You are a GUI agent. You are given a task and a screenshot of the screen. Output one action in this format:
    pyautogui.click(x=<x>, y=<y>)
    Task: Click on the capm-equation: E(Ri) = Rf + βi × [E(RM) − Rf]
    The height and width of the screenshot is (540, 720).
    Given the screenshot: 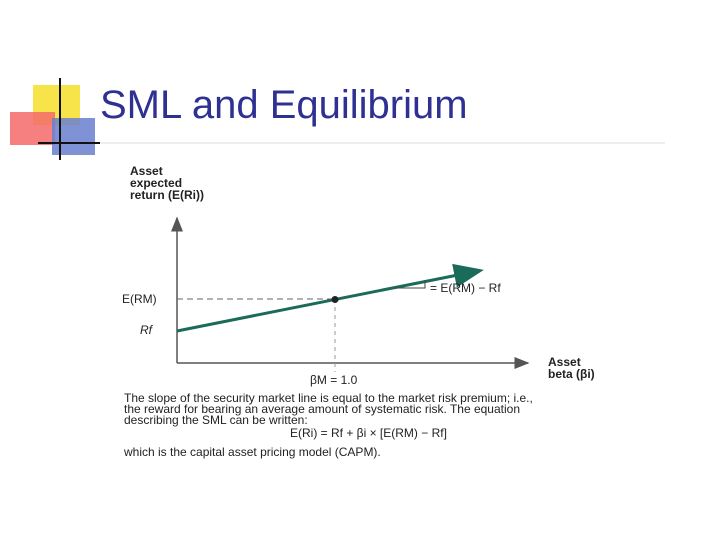 What is the action you would take?
    pyautogui.click(x=368, y=433)
    